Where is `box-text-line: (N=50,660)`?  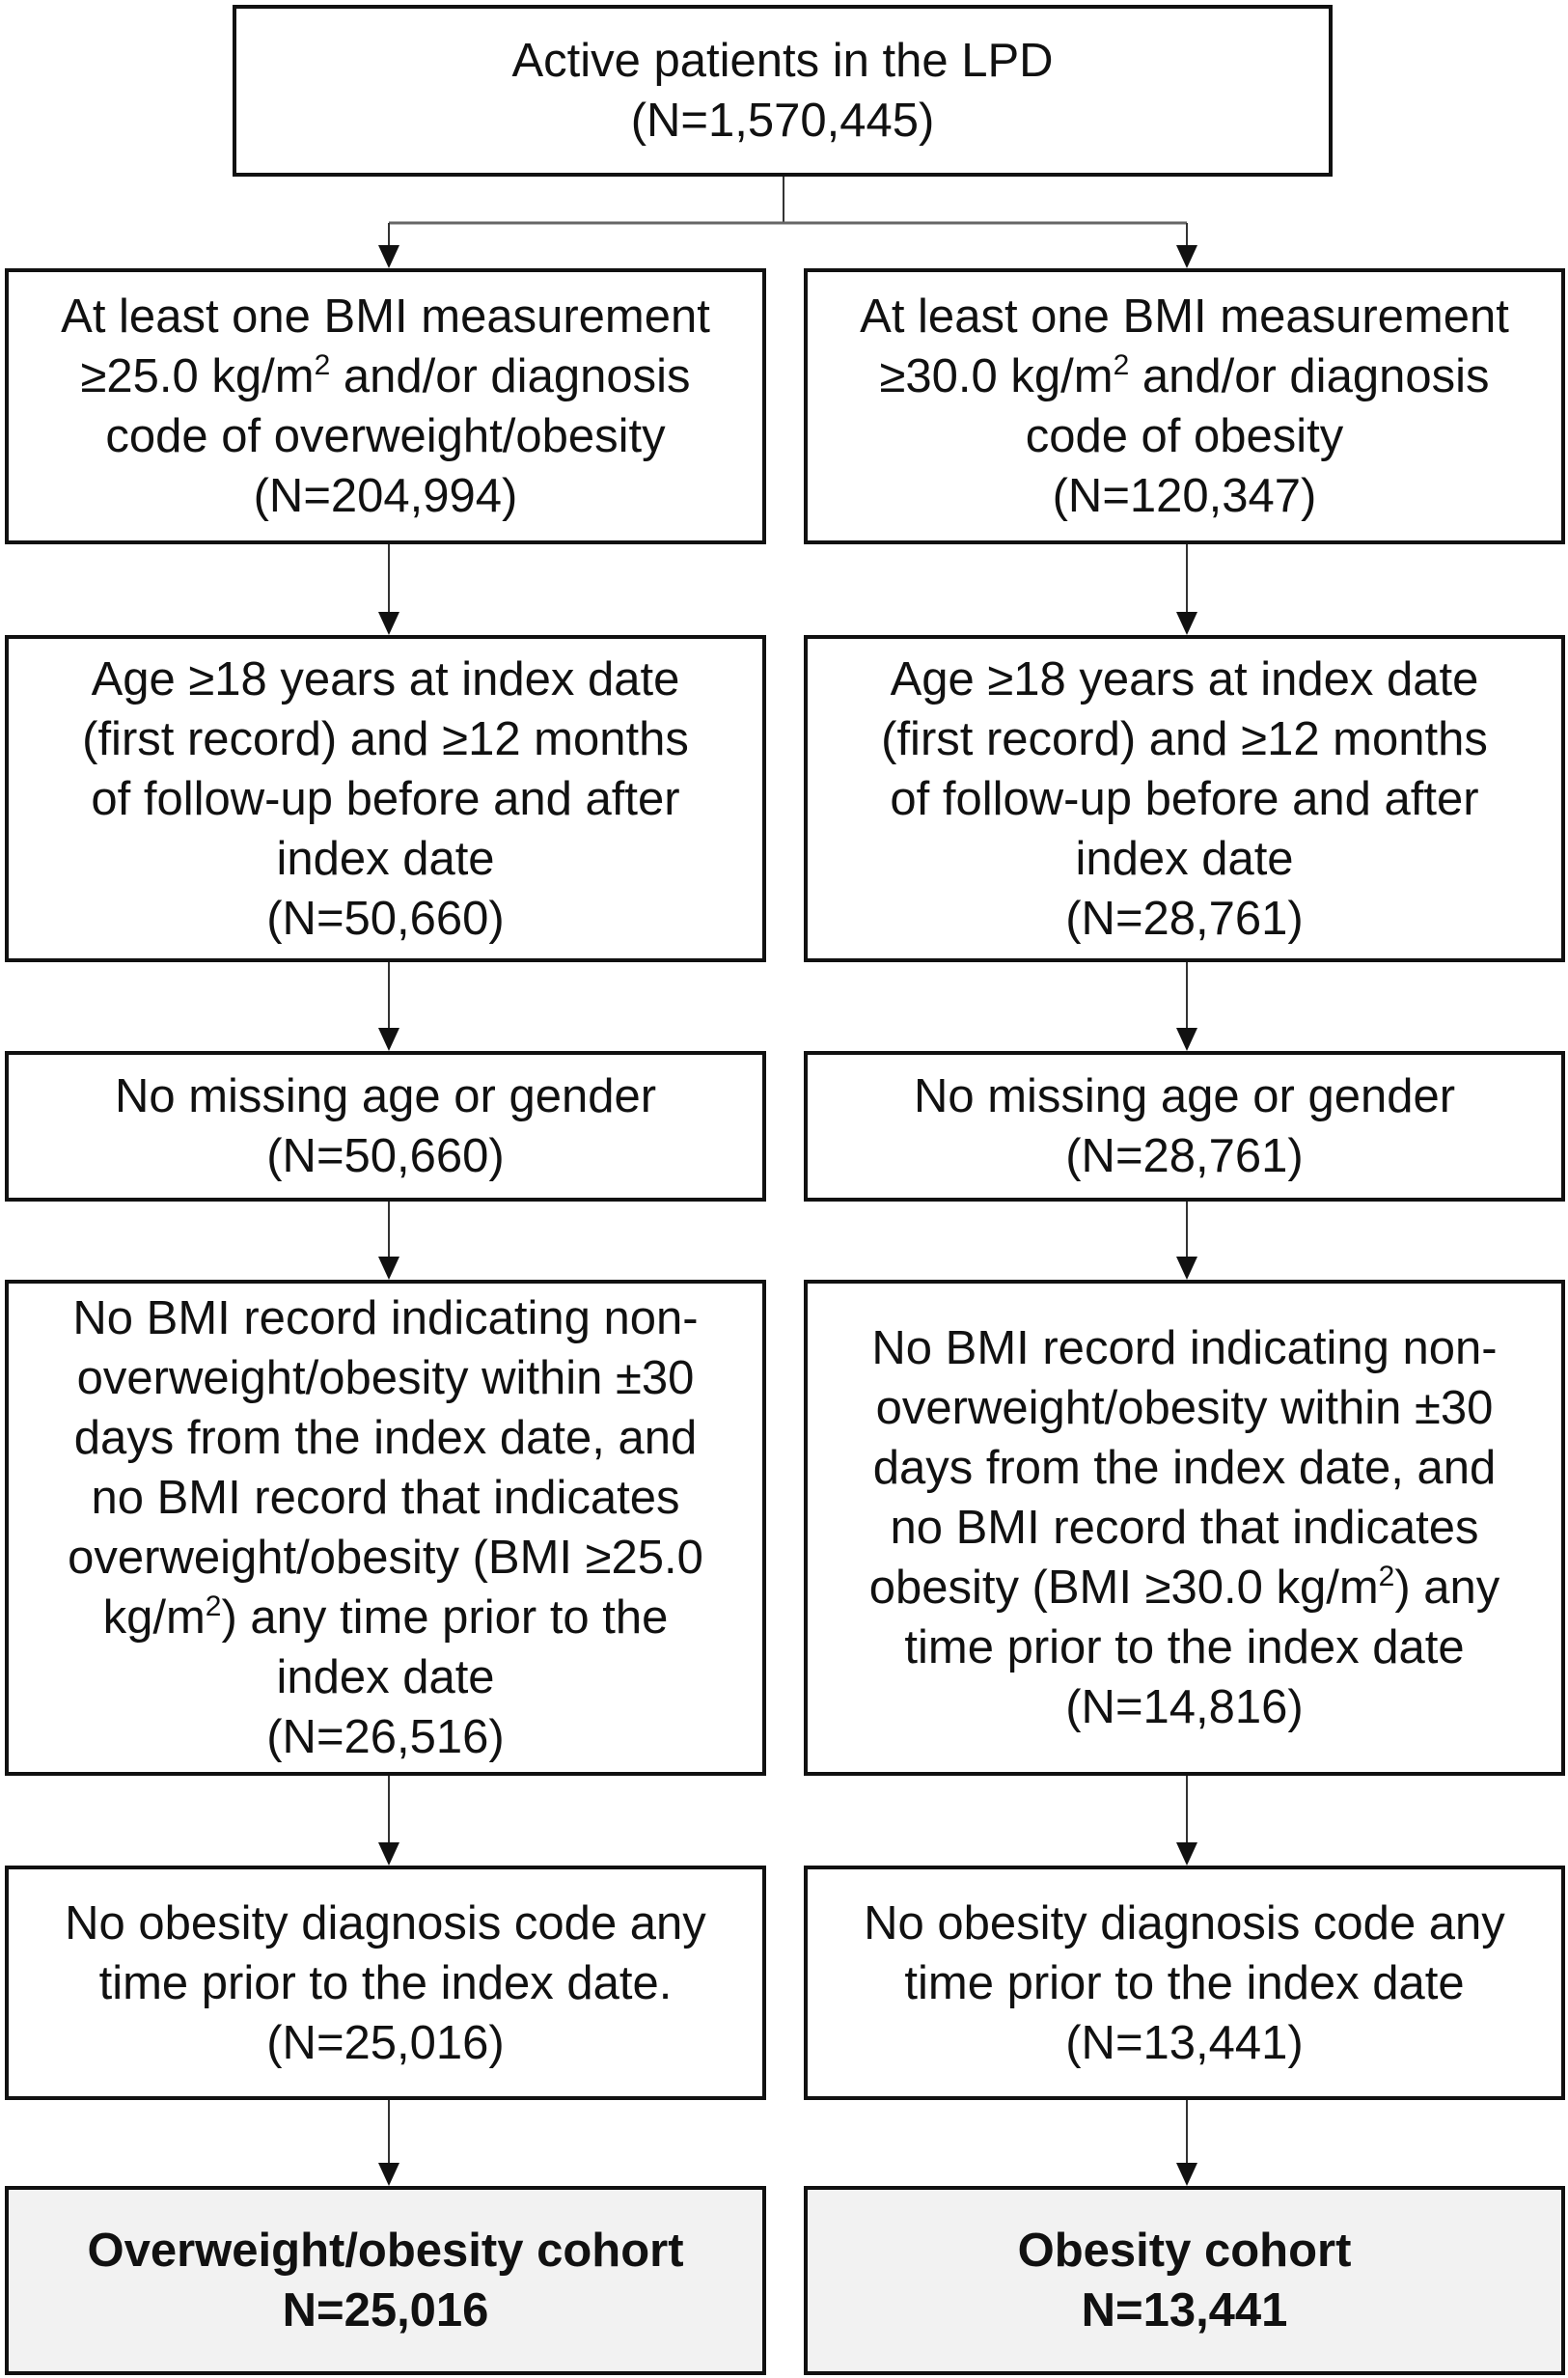
box-text-line: (N=50,660) is located at coordinates (385, 1156).